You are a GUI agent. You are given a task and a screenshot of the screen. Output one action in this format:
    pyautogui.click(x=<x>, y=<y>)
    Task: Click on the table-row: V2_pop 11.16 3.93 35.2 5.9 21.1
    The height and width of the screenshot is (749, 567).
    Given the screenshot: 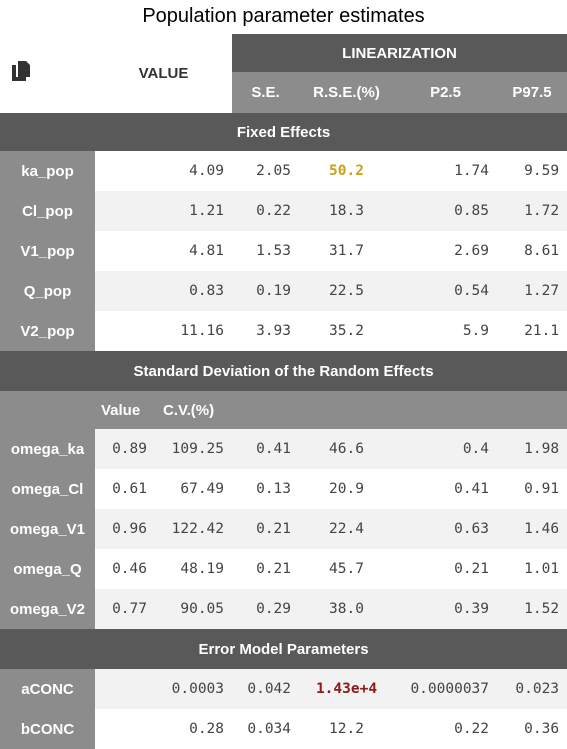 What is the action you would take?
    pyautogui.click(x=283, y=331)
    